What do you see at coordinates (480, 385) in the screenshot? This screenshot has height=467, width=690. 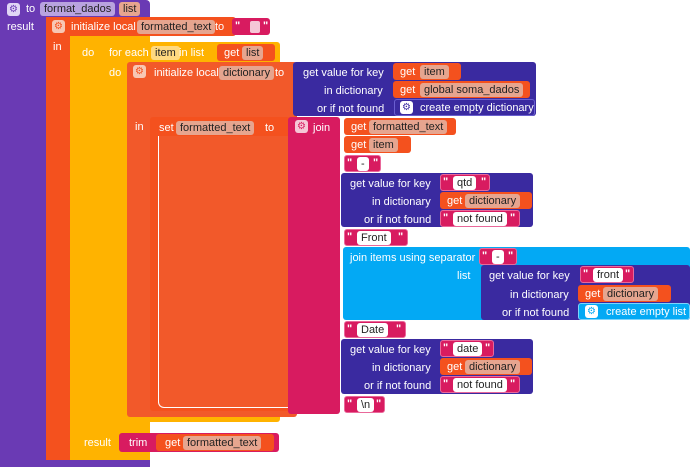 I see `text-nf-date: not found` at bounding box center [480, 385].